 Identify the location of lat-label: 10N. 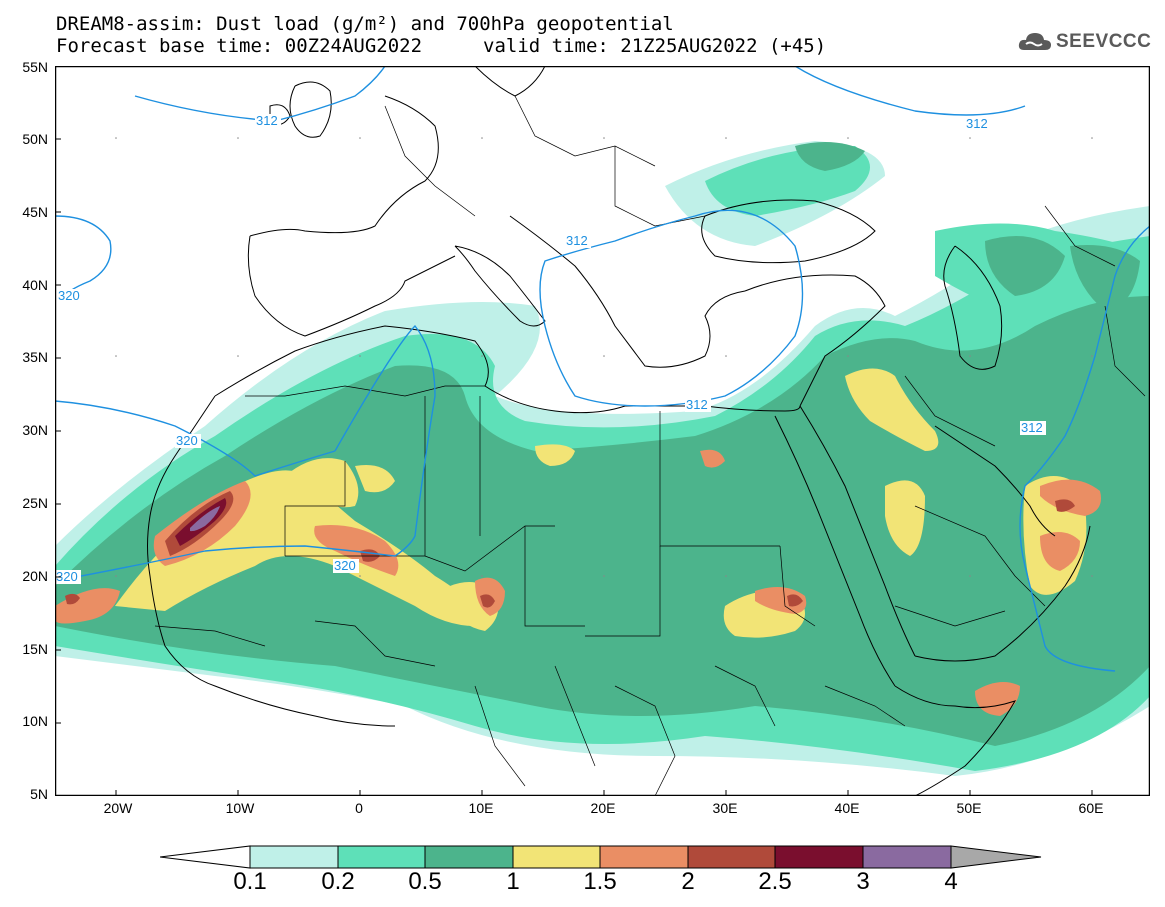
(35, 721).